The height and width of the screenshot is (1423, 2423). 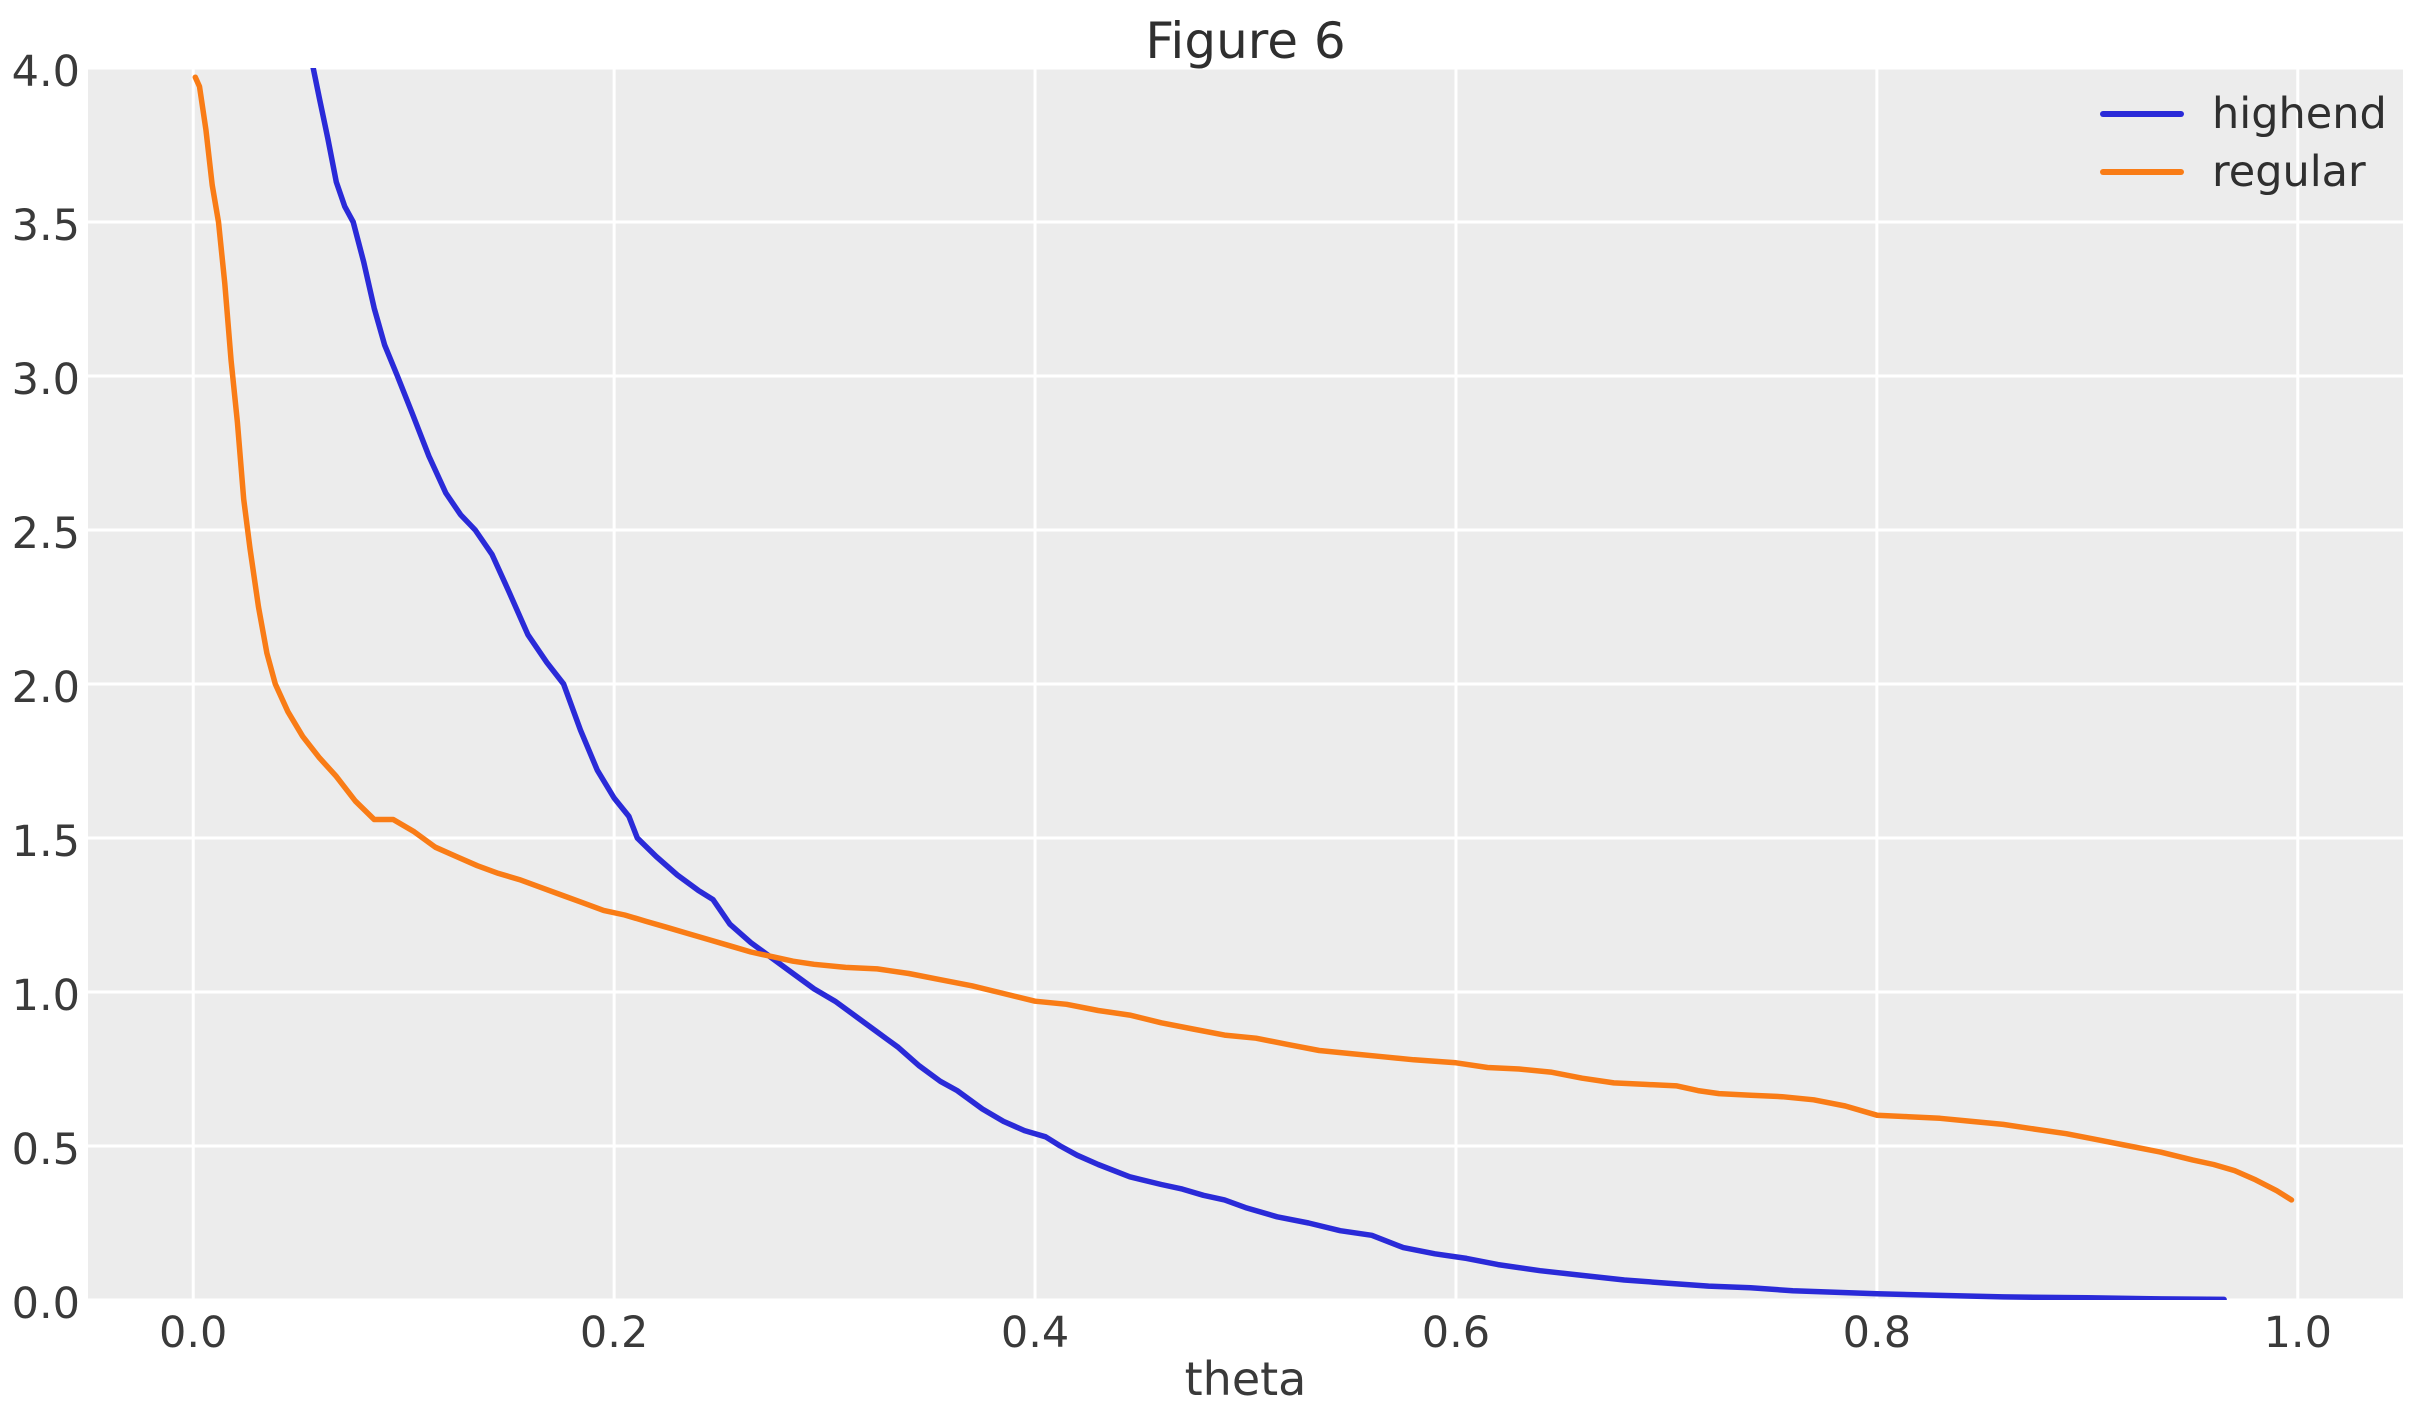 I want to click on x-tick-label-0.6: 0.6, so click(x=1456, y=1333).